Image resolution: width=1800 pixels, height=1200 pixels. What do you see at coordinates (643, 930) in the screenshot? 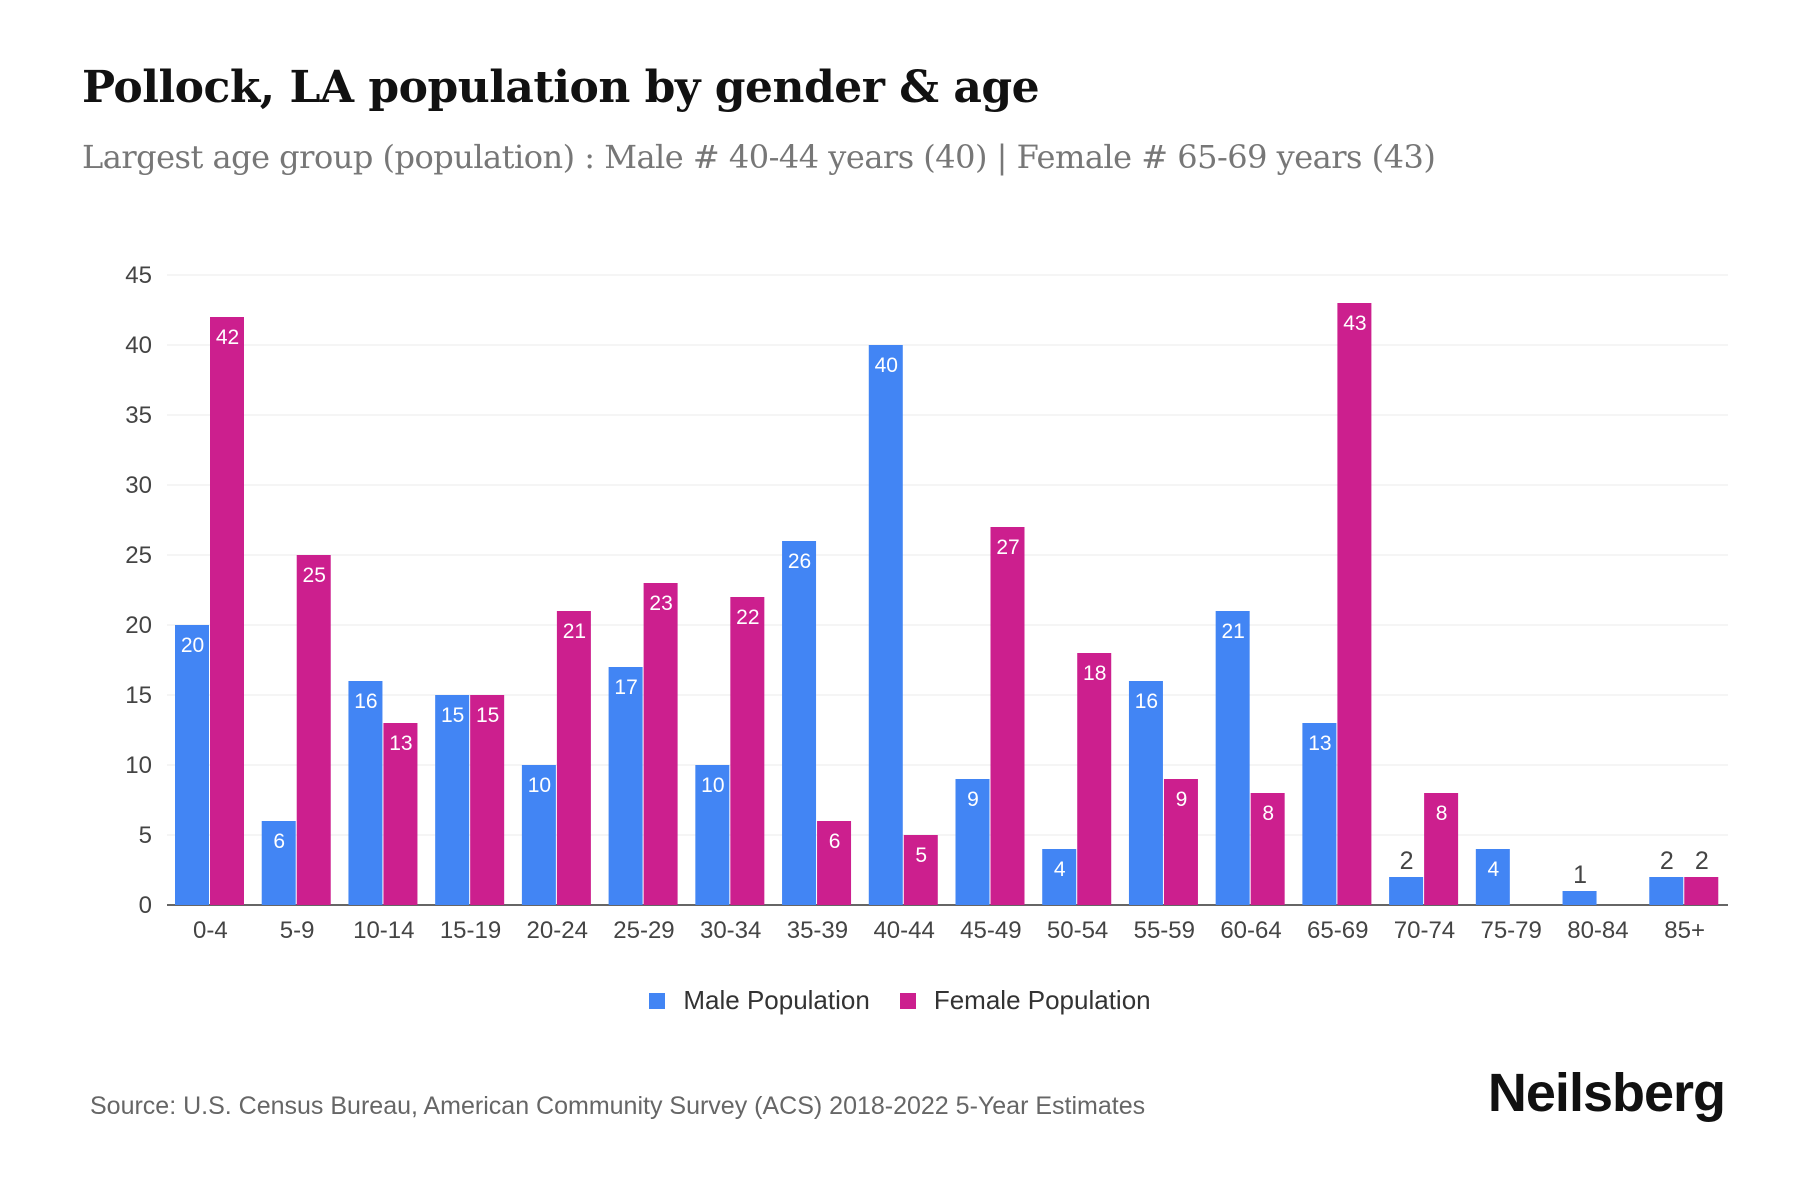
I see `x-tick-label: 25-29` at bounding box center [643, 930].